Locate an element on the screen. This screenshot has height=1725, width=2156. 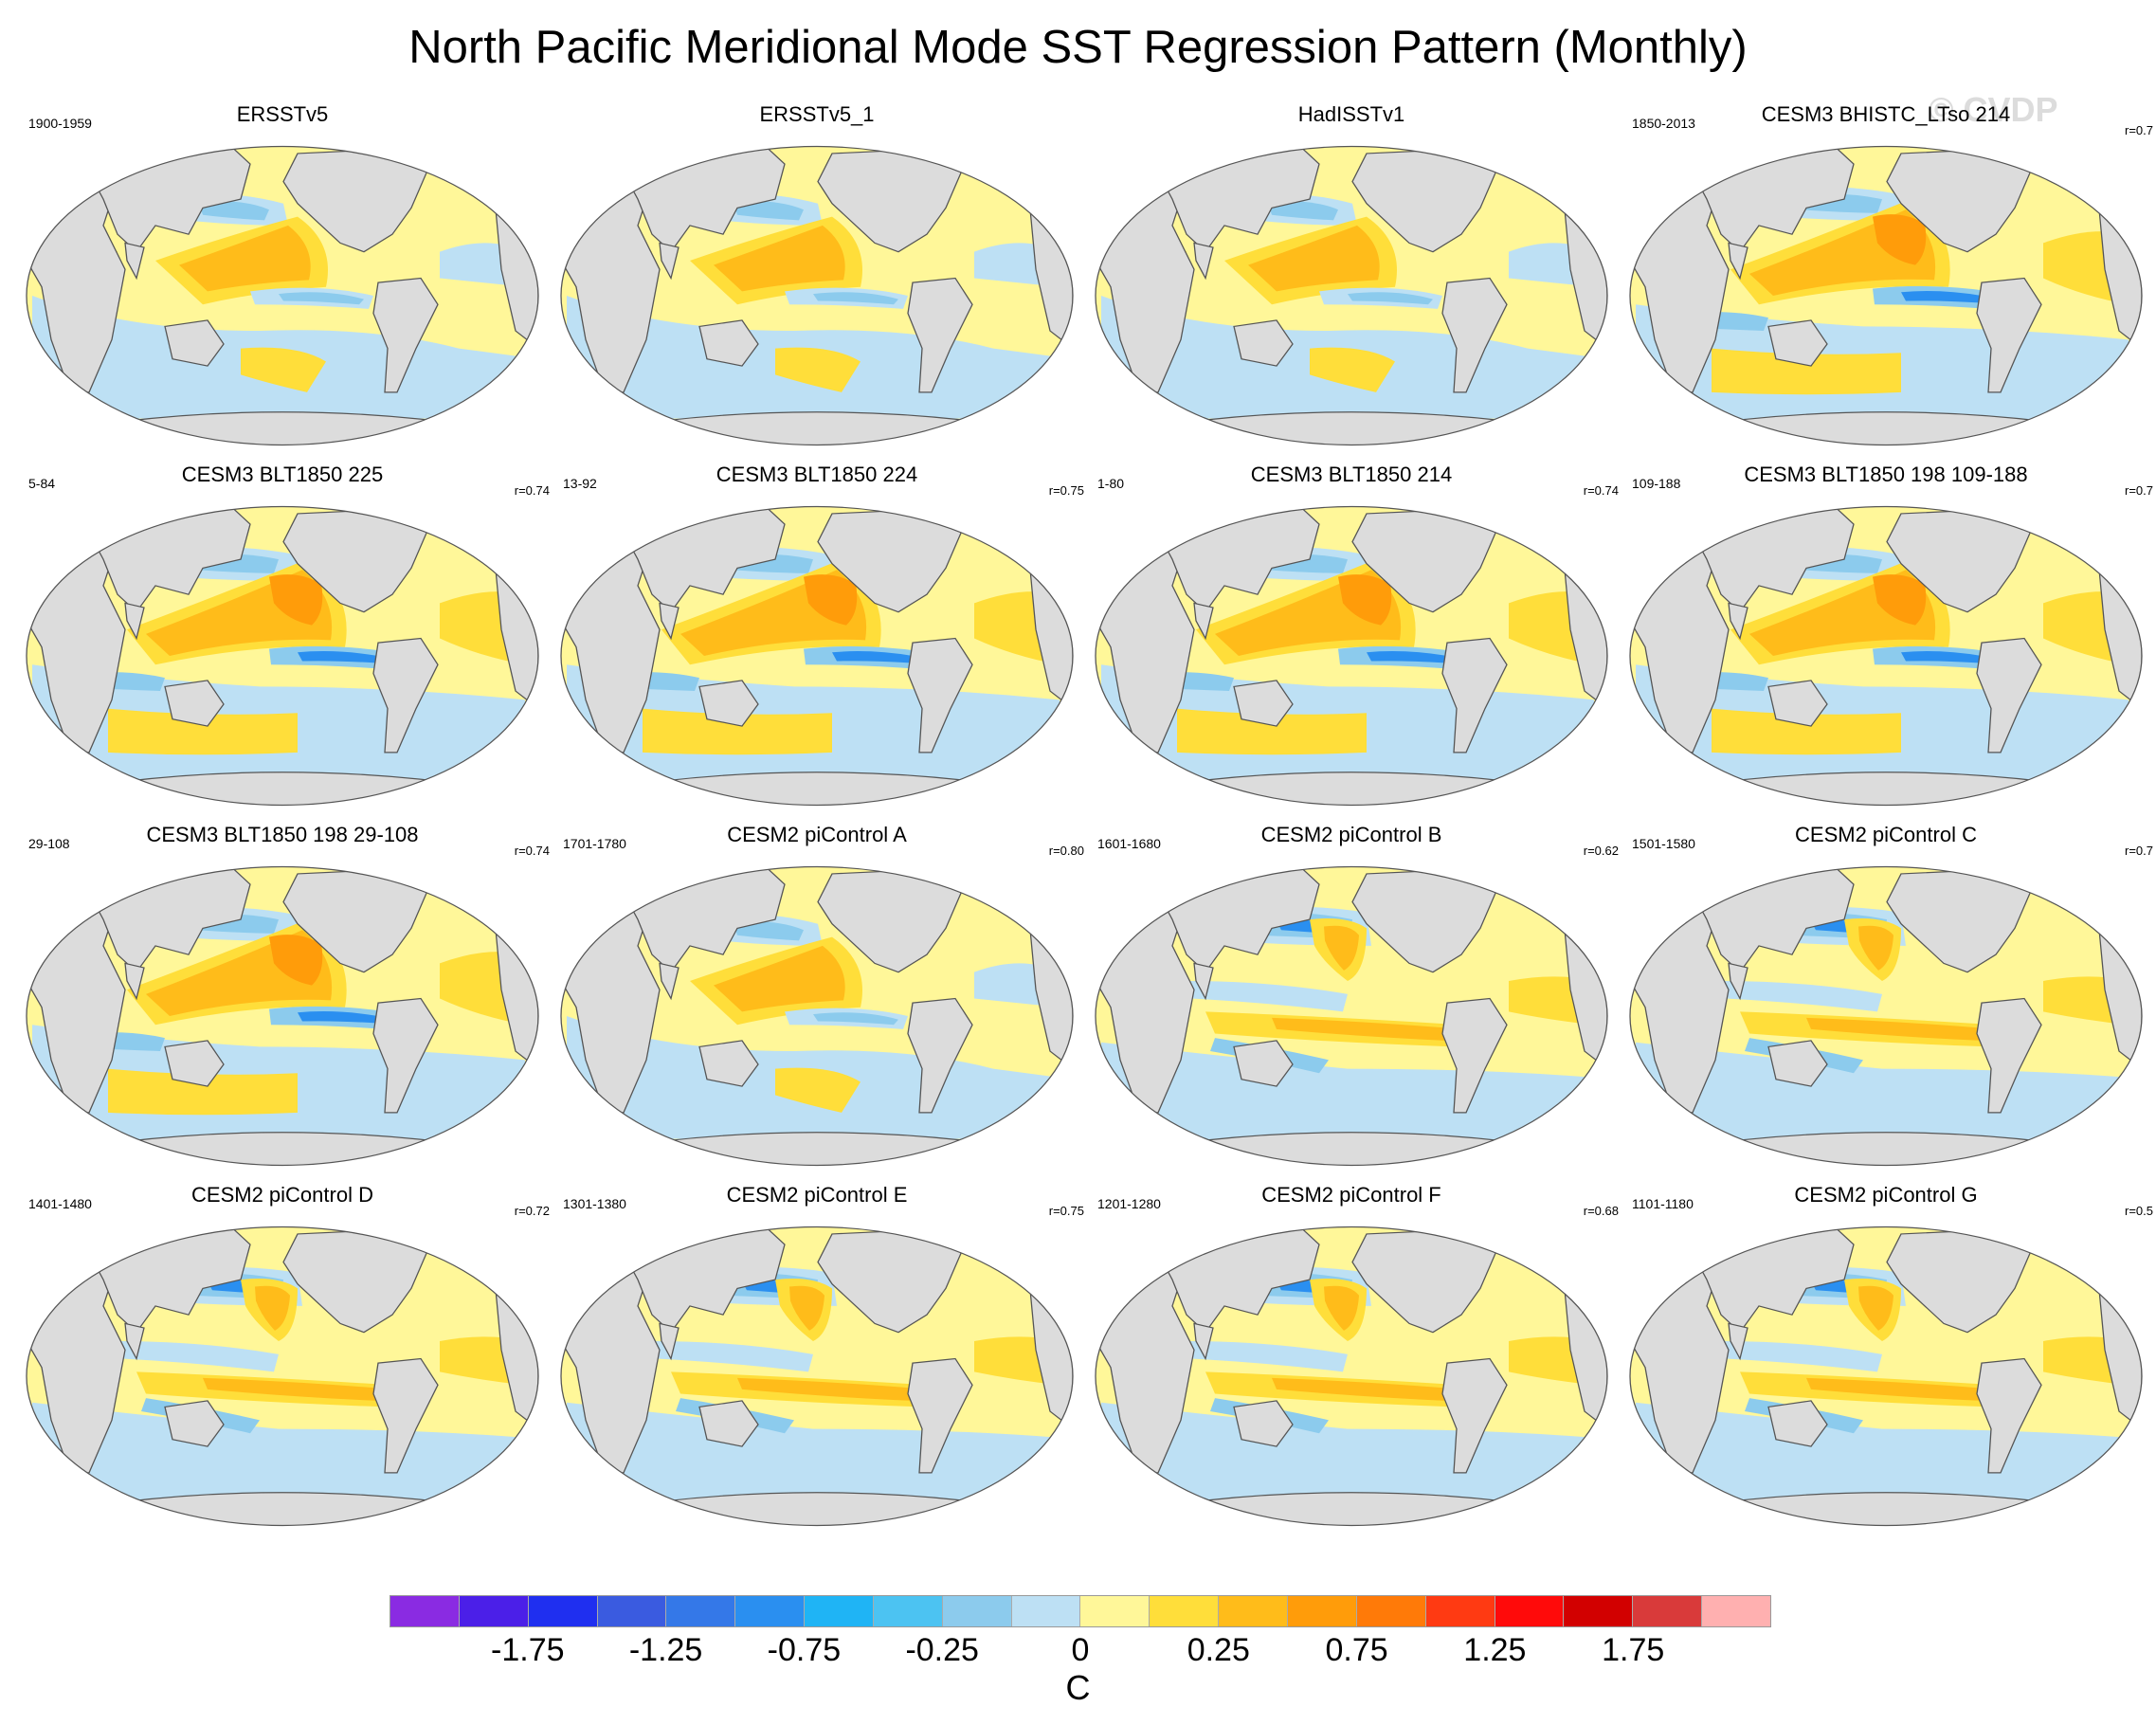
panel-title: CESM3 BLT1850 198 109-188 is located at coordinates (1886, 474).